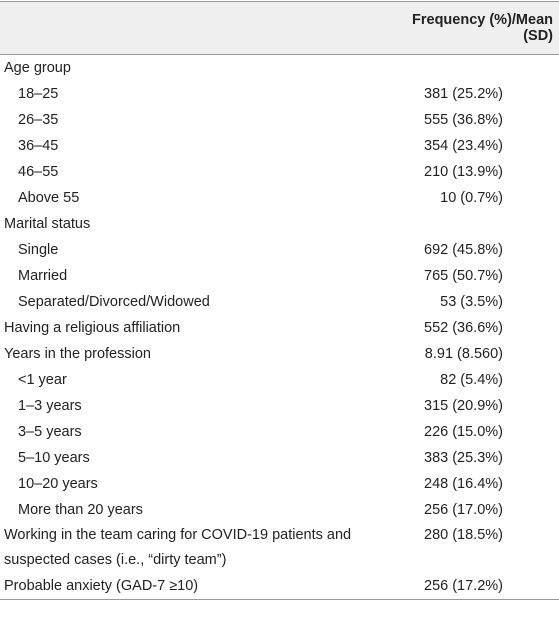 The height and width of the screenshot is (620, 559). Describe the element at coordinates (42, 380) in the screenshot. I see `row-label: <1 year` at that location.